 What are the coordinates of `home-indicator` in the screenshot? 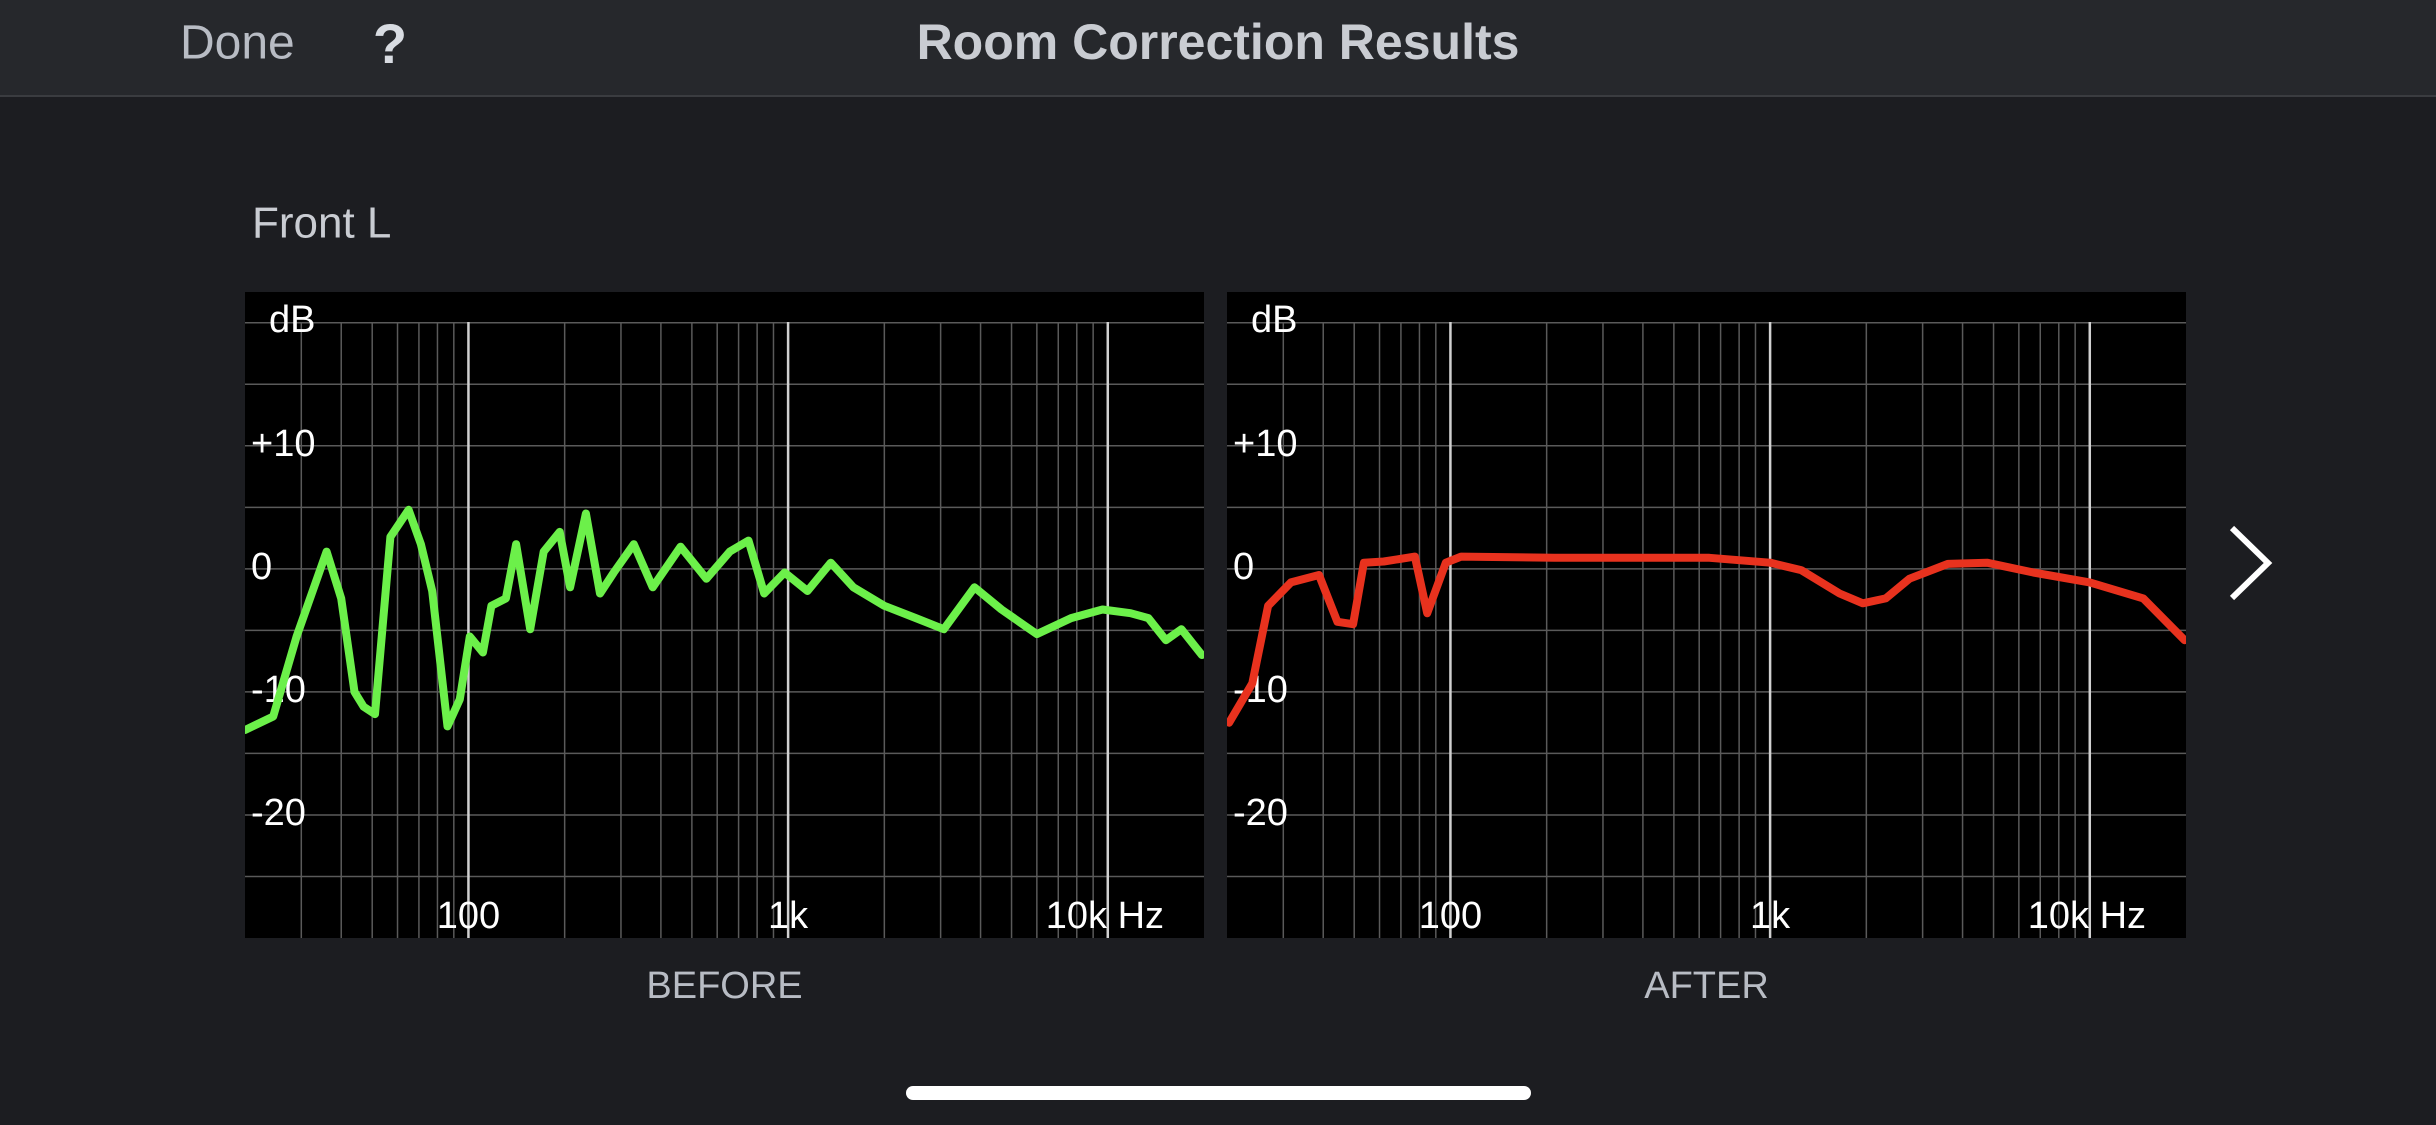 It's located at (1218, 1093).